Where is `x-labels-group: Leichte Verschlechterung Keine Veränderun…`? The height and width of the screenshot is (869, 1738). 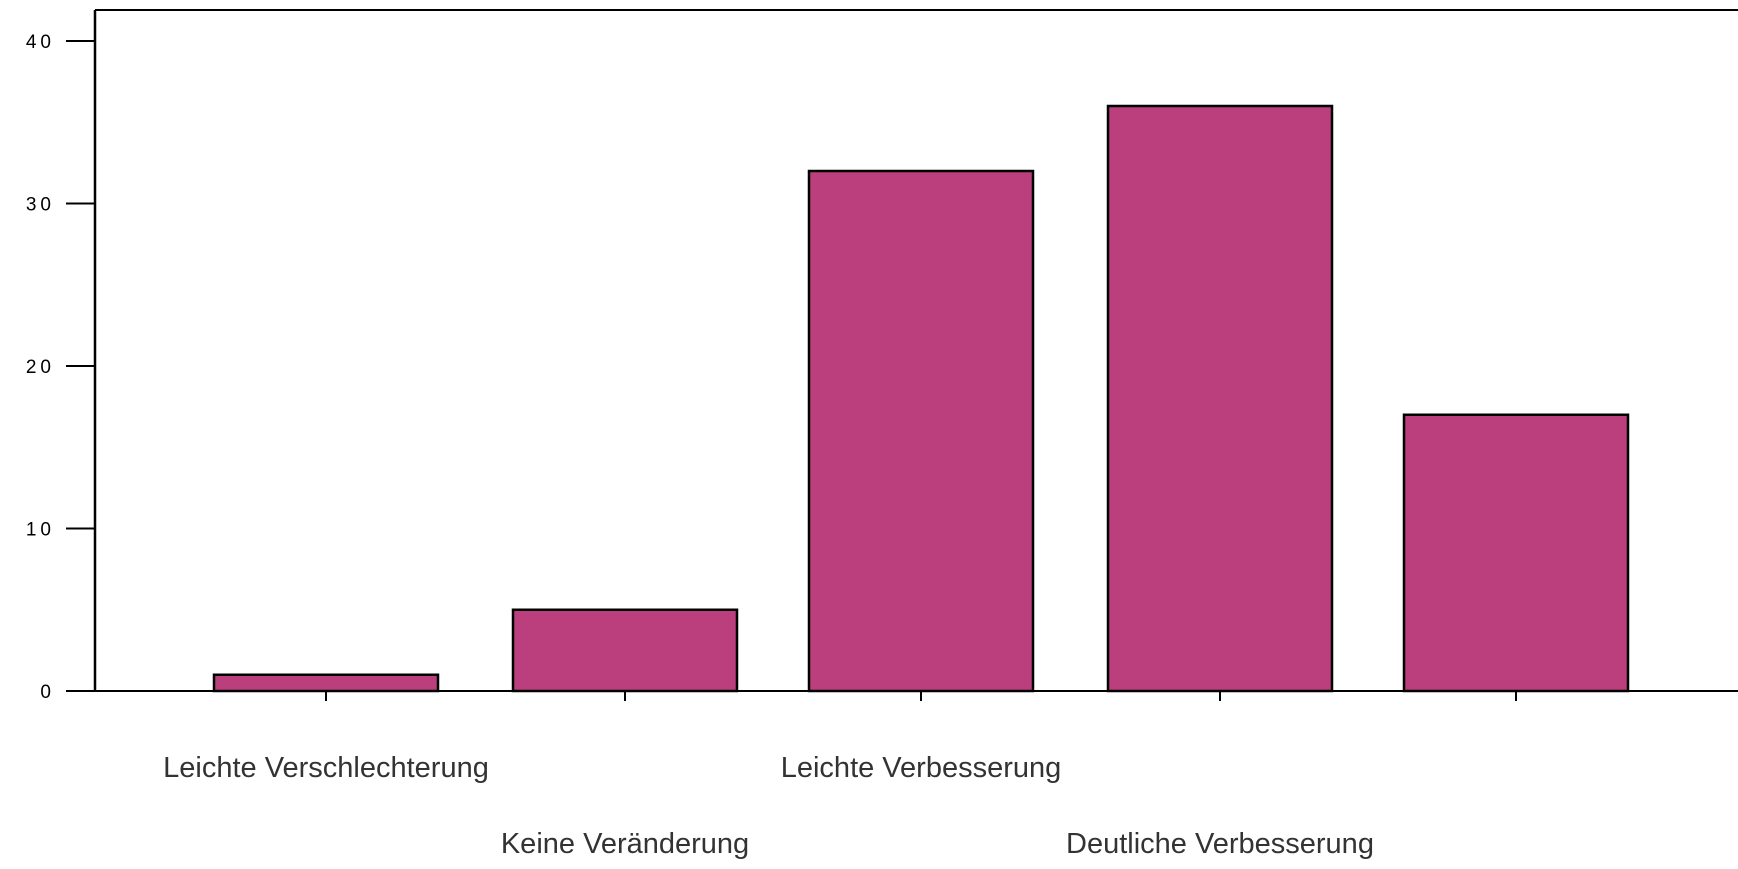
x-labels-group: Leichte Verschlechterung Keine Veränderun… is located at coordinates (768, 806).